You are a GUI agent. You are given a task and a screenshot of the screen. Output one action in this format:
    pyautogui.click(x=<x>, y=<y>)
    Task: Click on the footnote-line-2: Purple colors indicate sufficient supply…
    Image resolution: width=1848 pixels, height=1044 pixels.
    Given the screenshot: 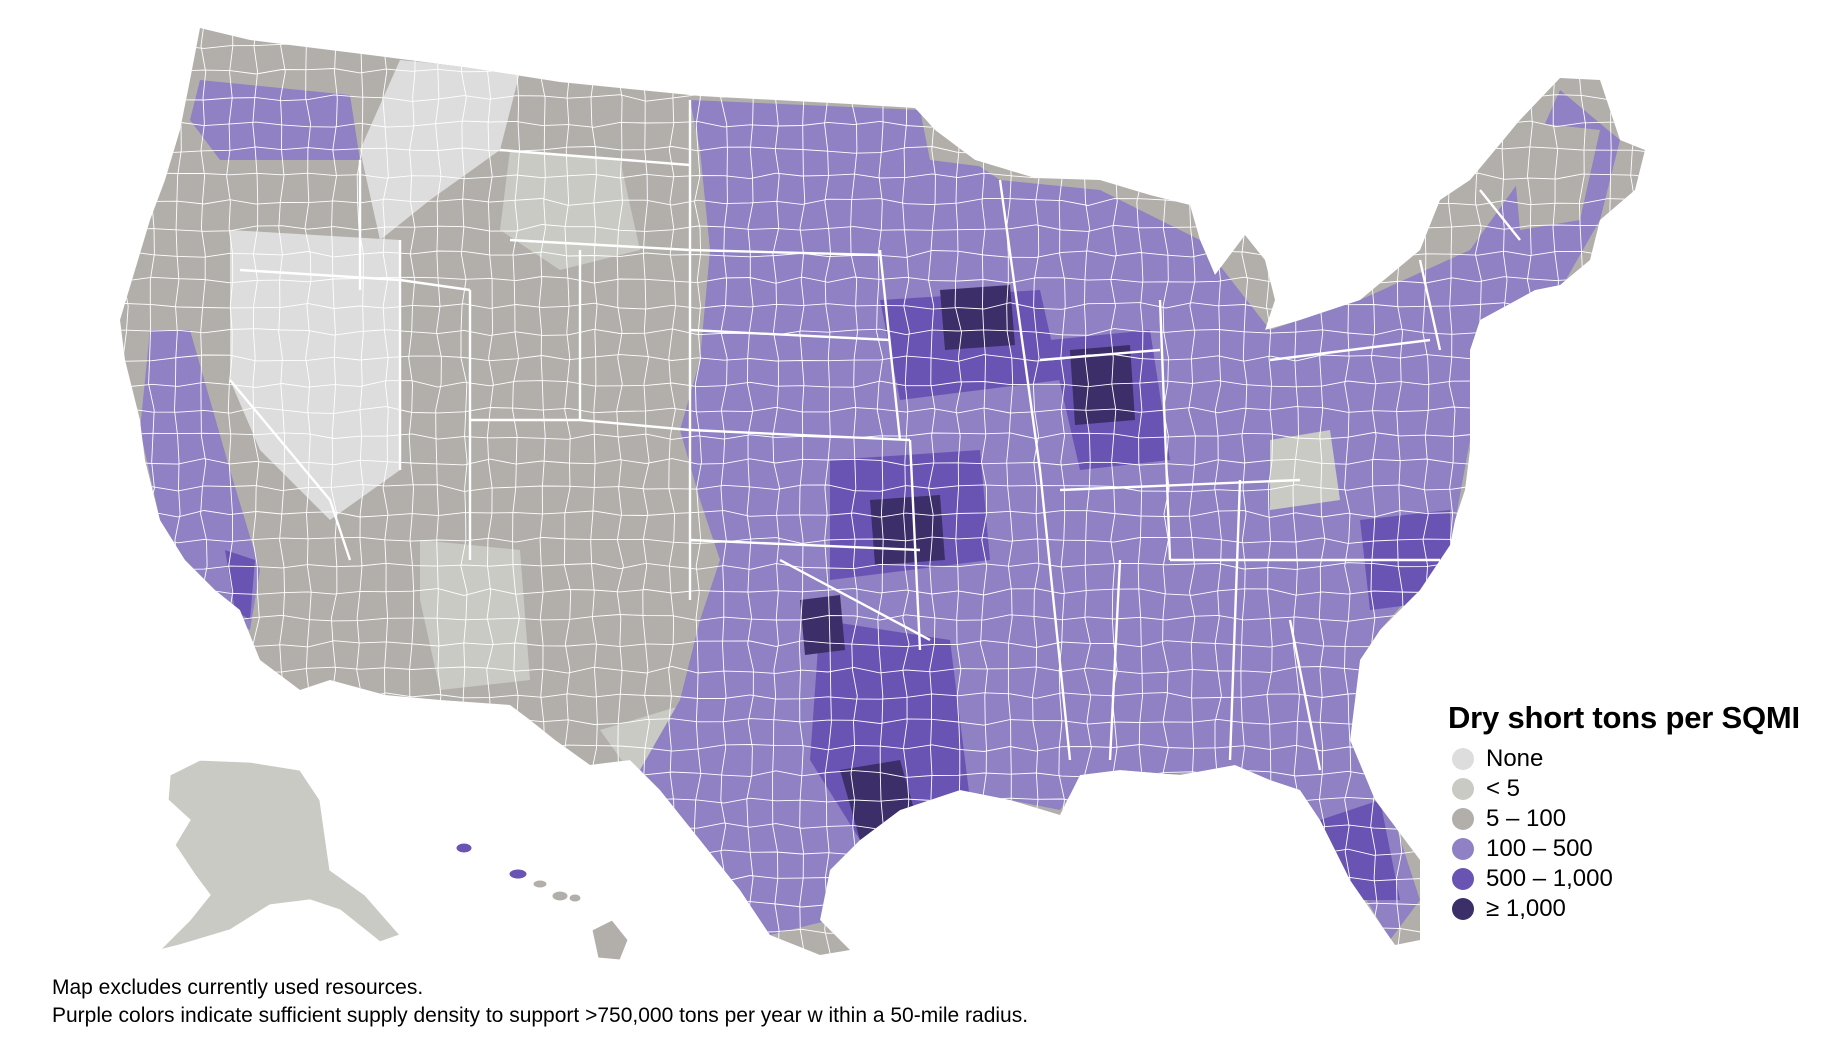 What is the action you would take?
    pyautogui.click(x=540, y=1015)
    